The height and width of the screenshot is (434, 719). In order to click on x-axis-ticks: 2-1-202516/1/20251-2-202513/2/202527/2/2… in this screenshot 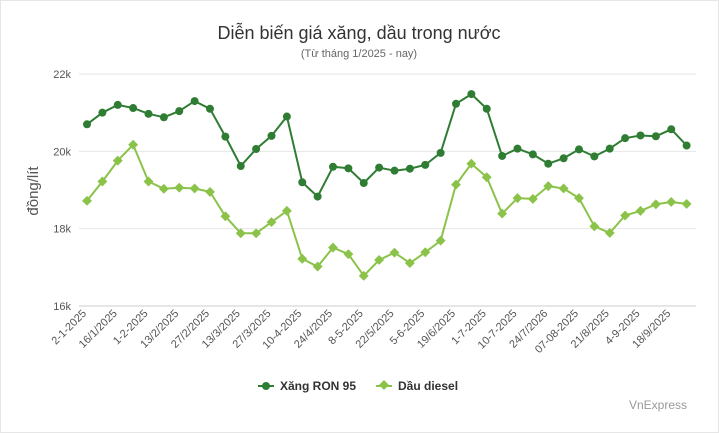, I will do `click(361, 332)`.